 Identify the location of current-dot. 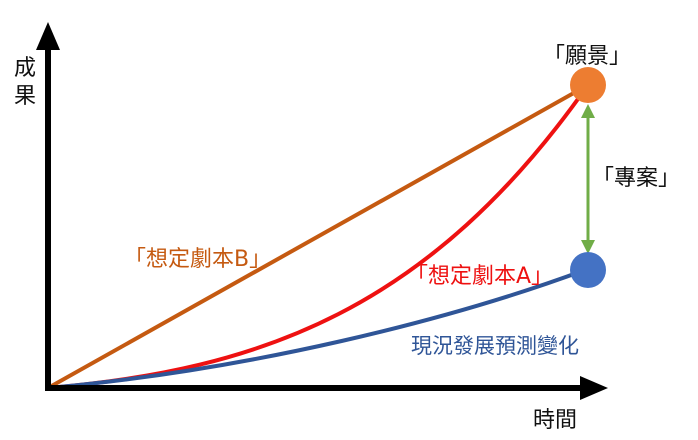
(588, 270).